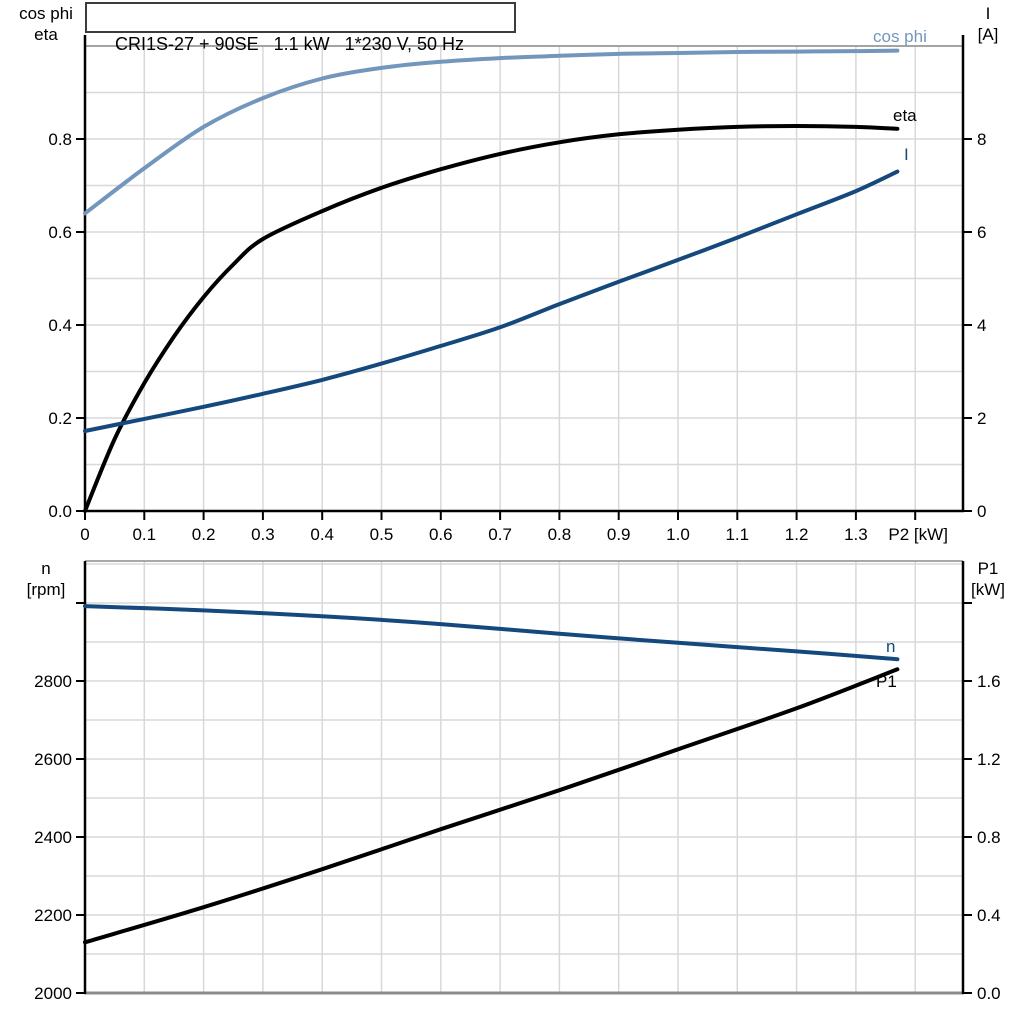 Image resolution: width=1024 pixels, height=1024 pixels. What do you see at coordinates (46, 589) in the screenshot?
I see `axis-label-speed-unit: [rpm]` at bounding box center [46, 589].